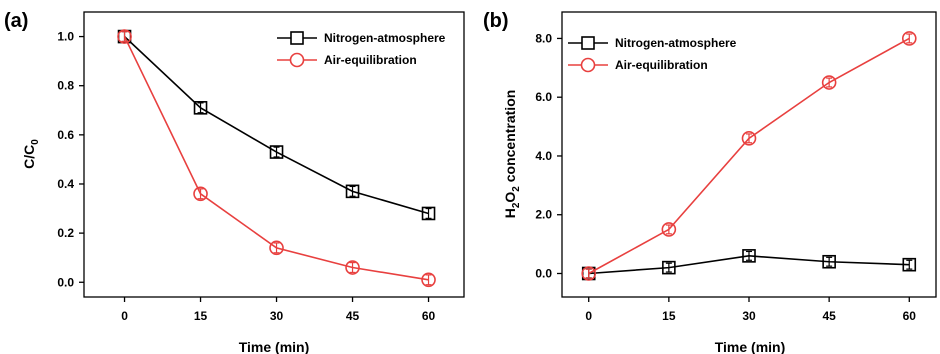 The height and width of the screenshot is (354, 940). What do you see at coordinates (512, 154) in the screenshot?
I see `panel-b-y-axis-title: H2O2 concentration` at bounding box center [512, 154].